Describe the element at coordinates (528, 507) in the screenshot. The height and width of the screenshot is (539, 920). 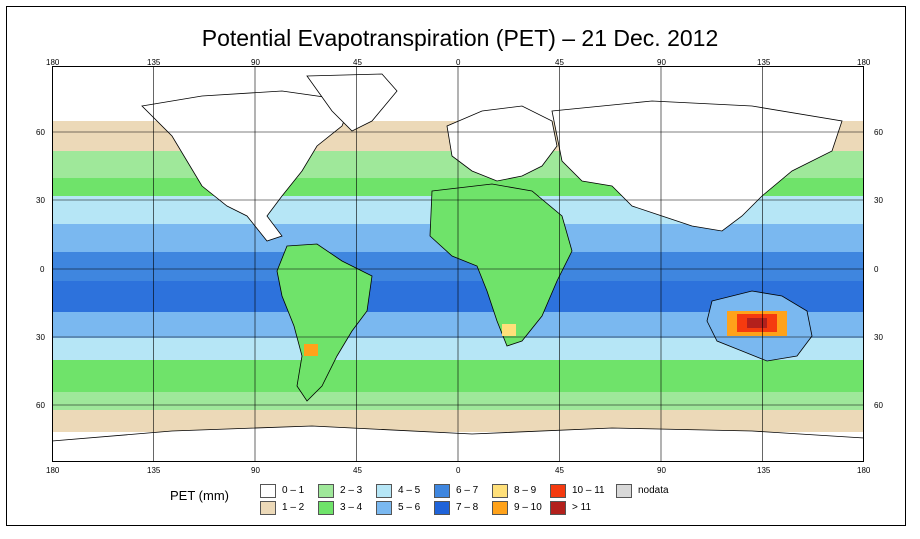
I see `legend-label: 9 – 10` at that location.